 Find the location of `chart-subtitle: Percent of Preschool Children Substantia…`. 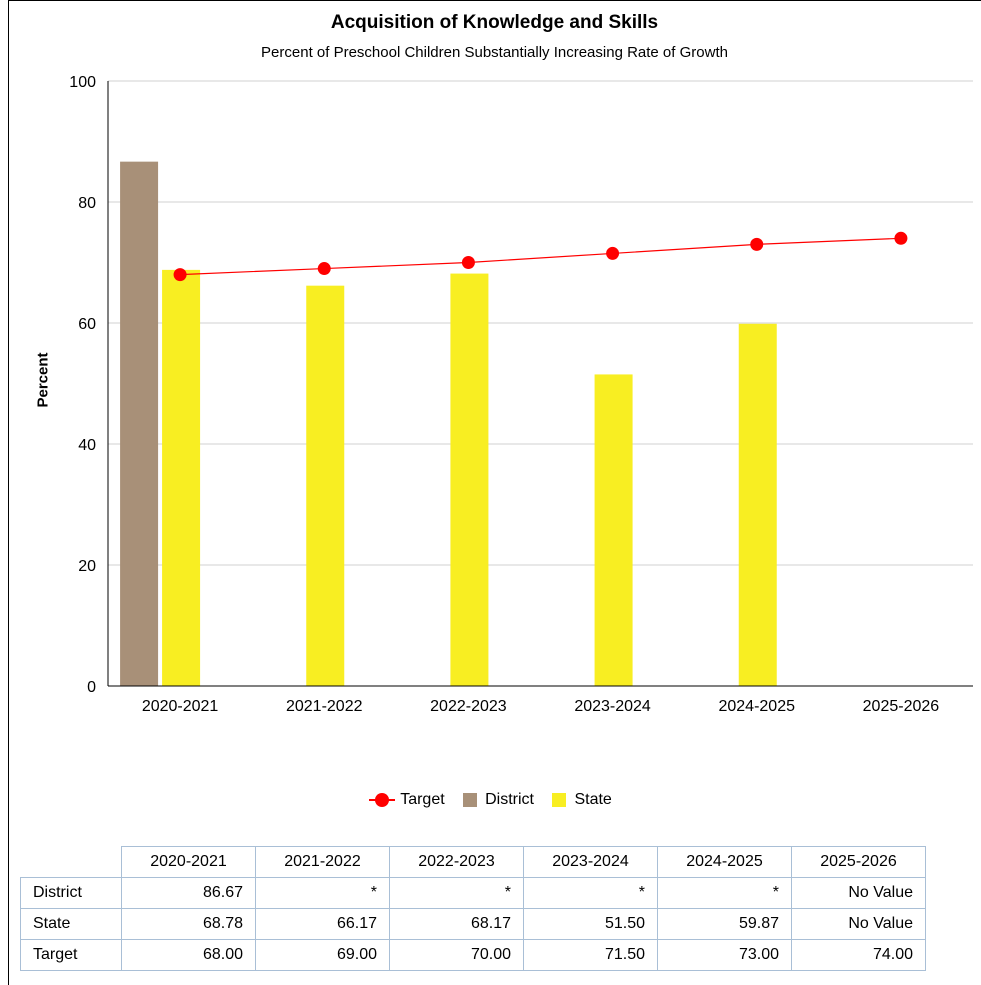

chart-subtitle: Percent of Preschool Children Substantia… is located at coordinates (494, 52).